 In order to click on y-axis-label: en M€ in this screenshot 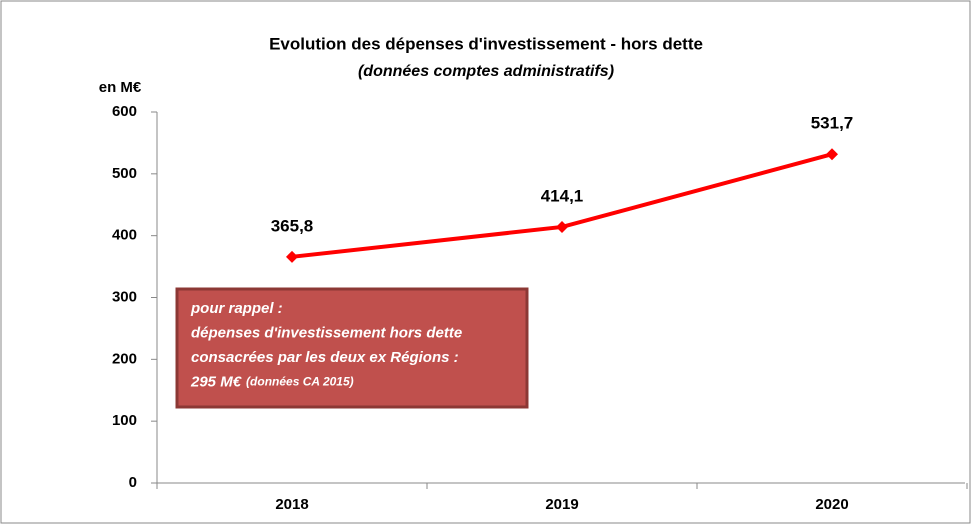, I will do `click(120, 87)`.